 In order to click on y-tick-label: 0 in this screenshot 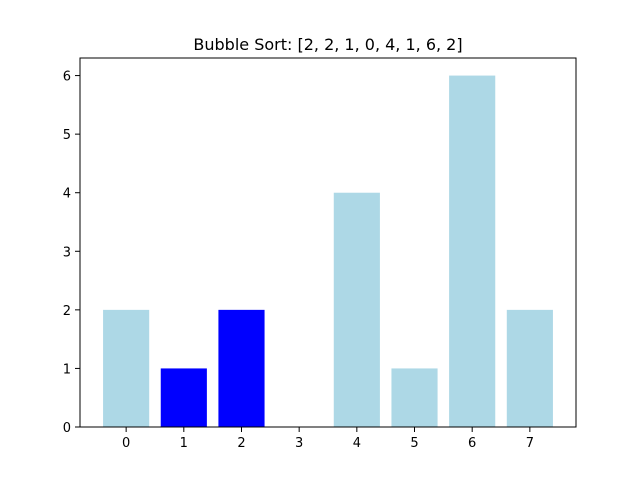, I will do `click(67, 428)`.